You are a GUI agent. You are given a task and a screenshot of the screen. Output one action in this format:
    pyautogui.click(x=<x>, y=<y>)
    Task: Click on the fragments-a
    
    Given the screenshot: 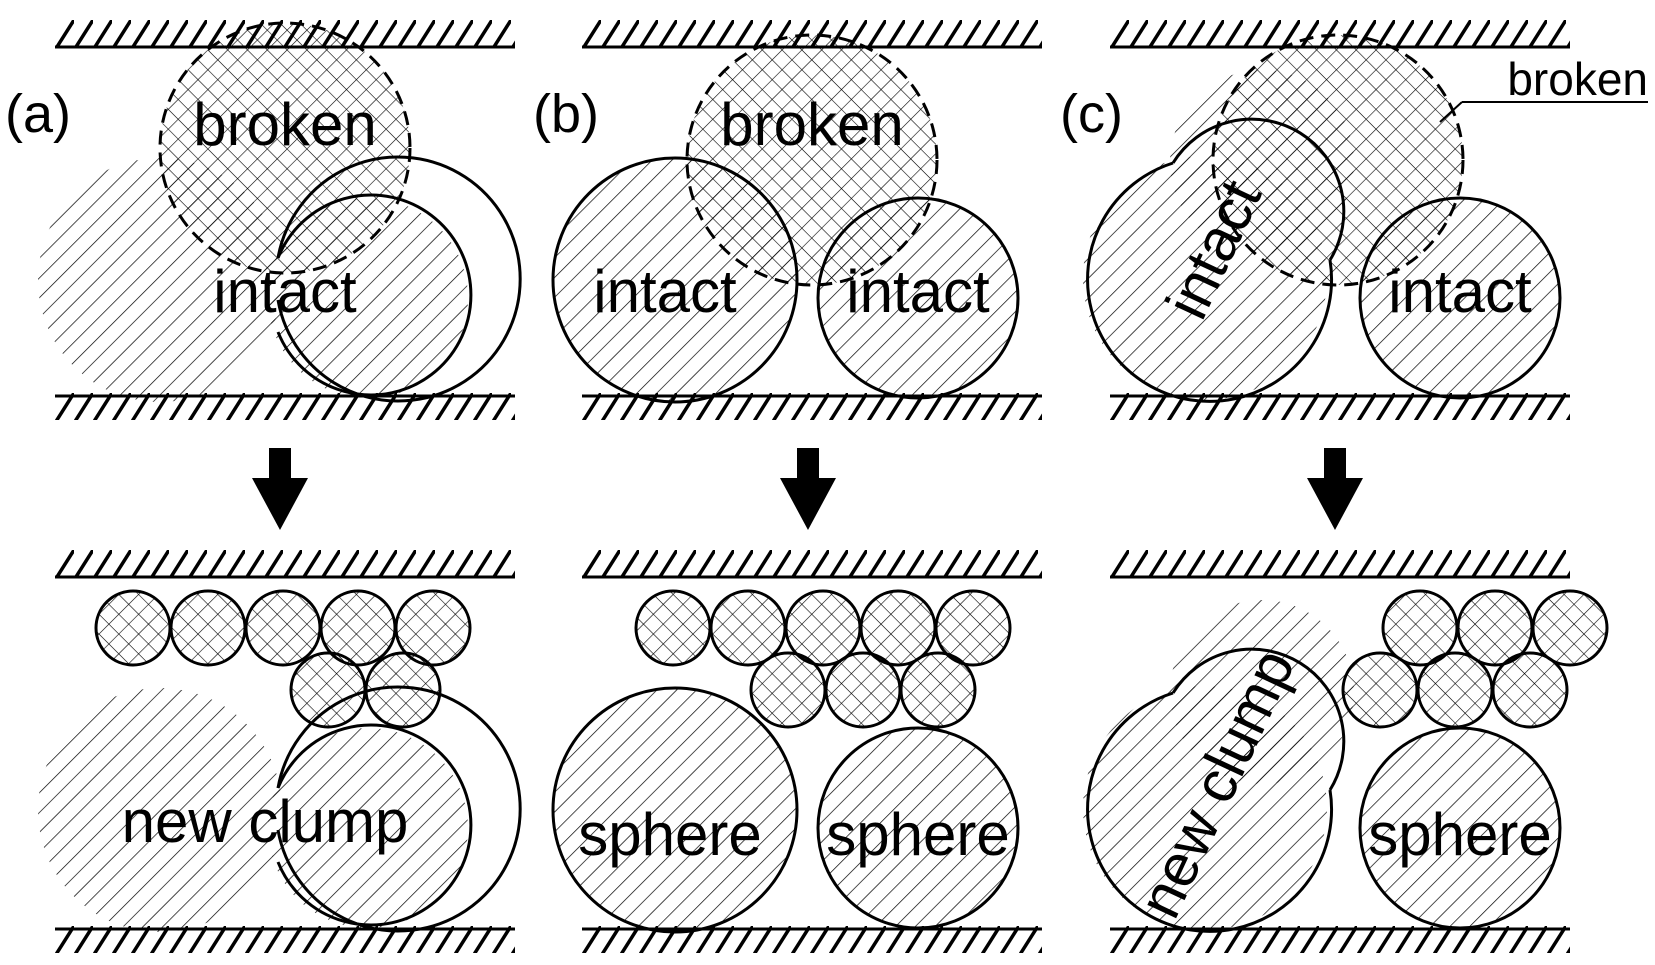 What is the action you would take?
    pyautogui.click(x=283, y=659)
    